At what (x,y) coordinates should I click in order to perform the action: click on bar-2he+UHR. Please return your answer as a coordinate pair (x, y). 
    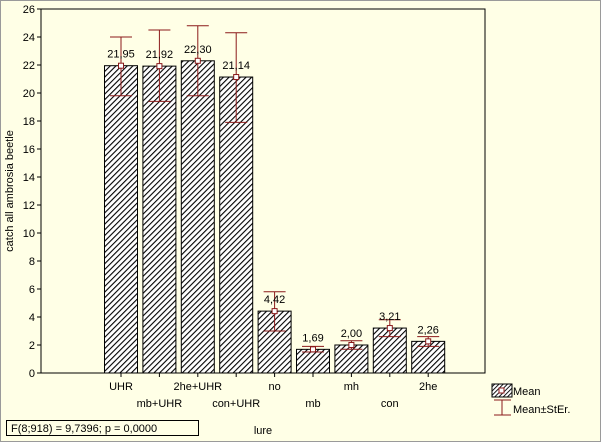
    Looking at the image, I should click on (197, 217).